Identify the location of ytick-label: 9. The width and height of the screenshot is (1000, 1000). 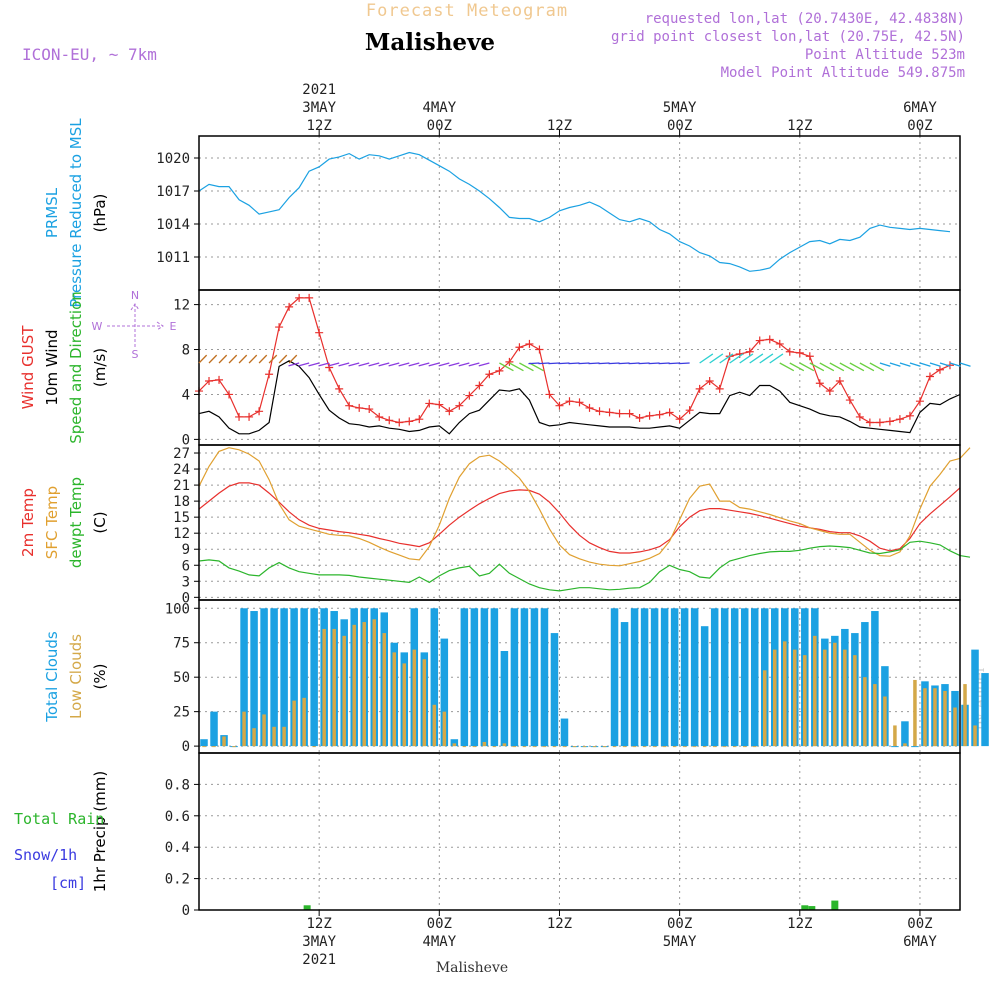
(186, 550).